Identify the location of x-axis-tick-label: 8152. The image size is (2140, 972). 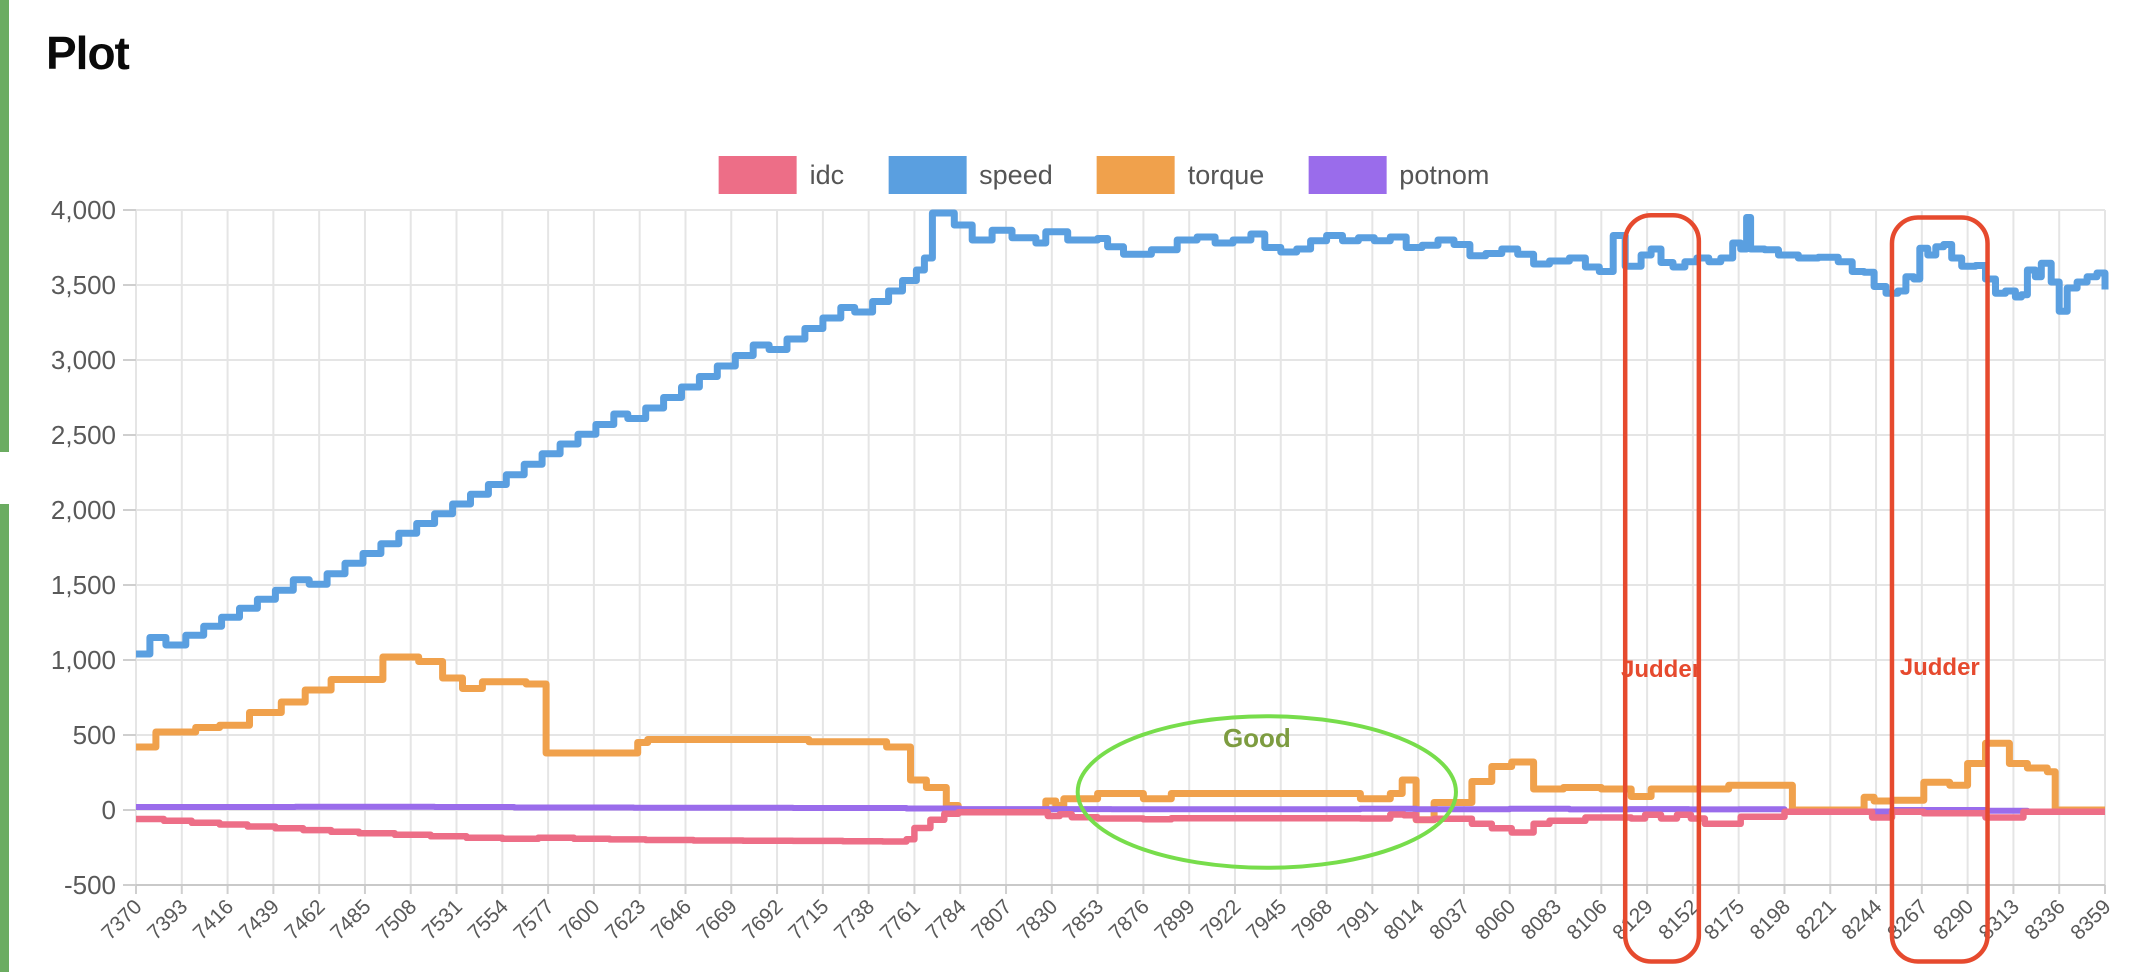
(1678, 919).